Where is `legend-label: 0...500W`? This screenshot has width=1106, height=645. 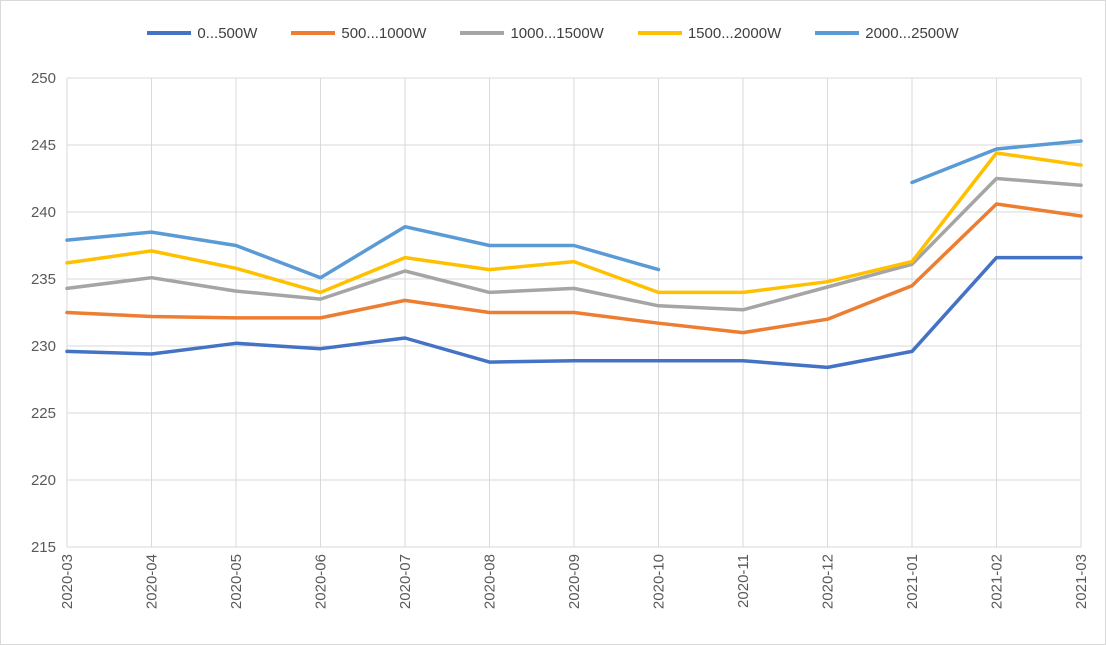
legend-label: 0...500W is located at coordinates (227, 33).